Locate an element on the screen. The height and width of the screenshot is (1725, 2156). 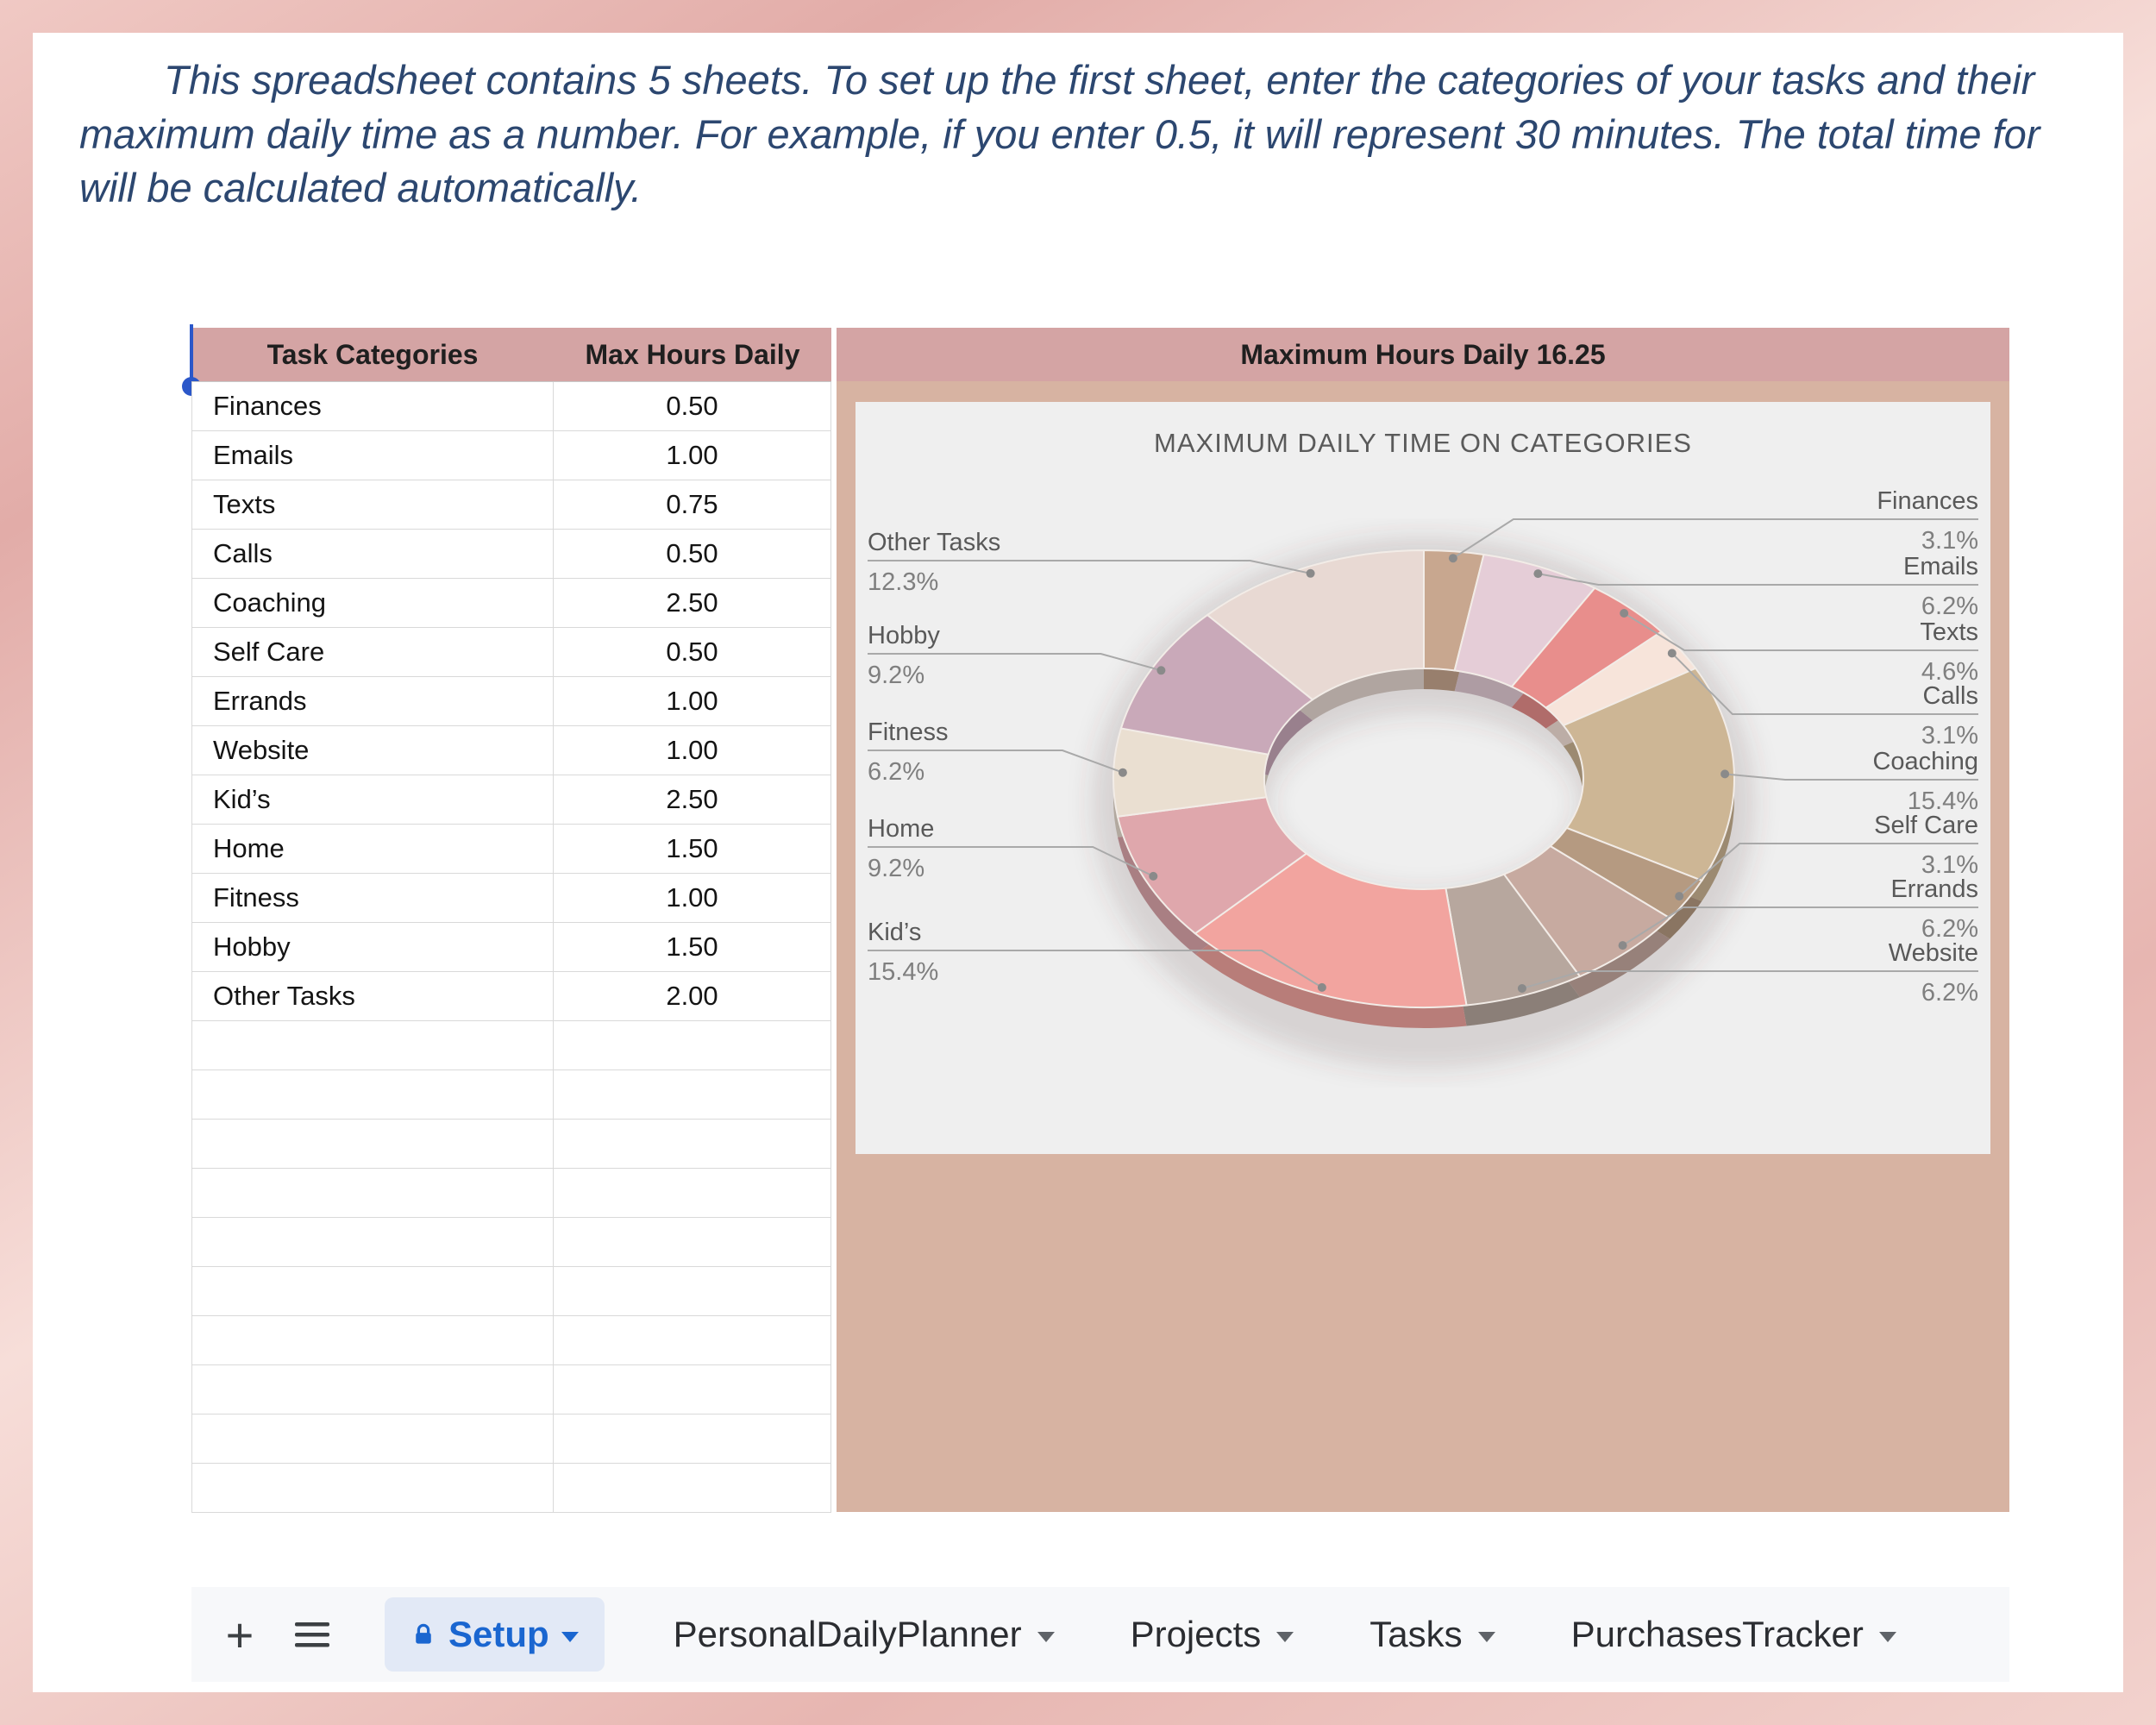
chart-title: MAXIMUM DAILY TIME ON CATEGORIES is located at coordinates (1423, 443).